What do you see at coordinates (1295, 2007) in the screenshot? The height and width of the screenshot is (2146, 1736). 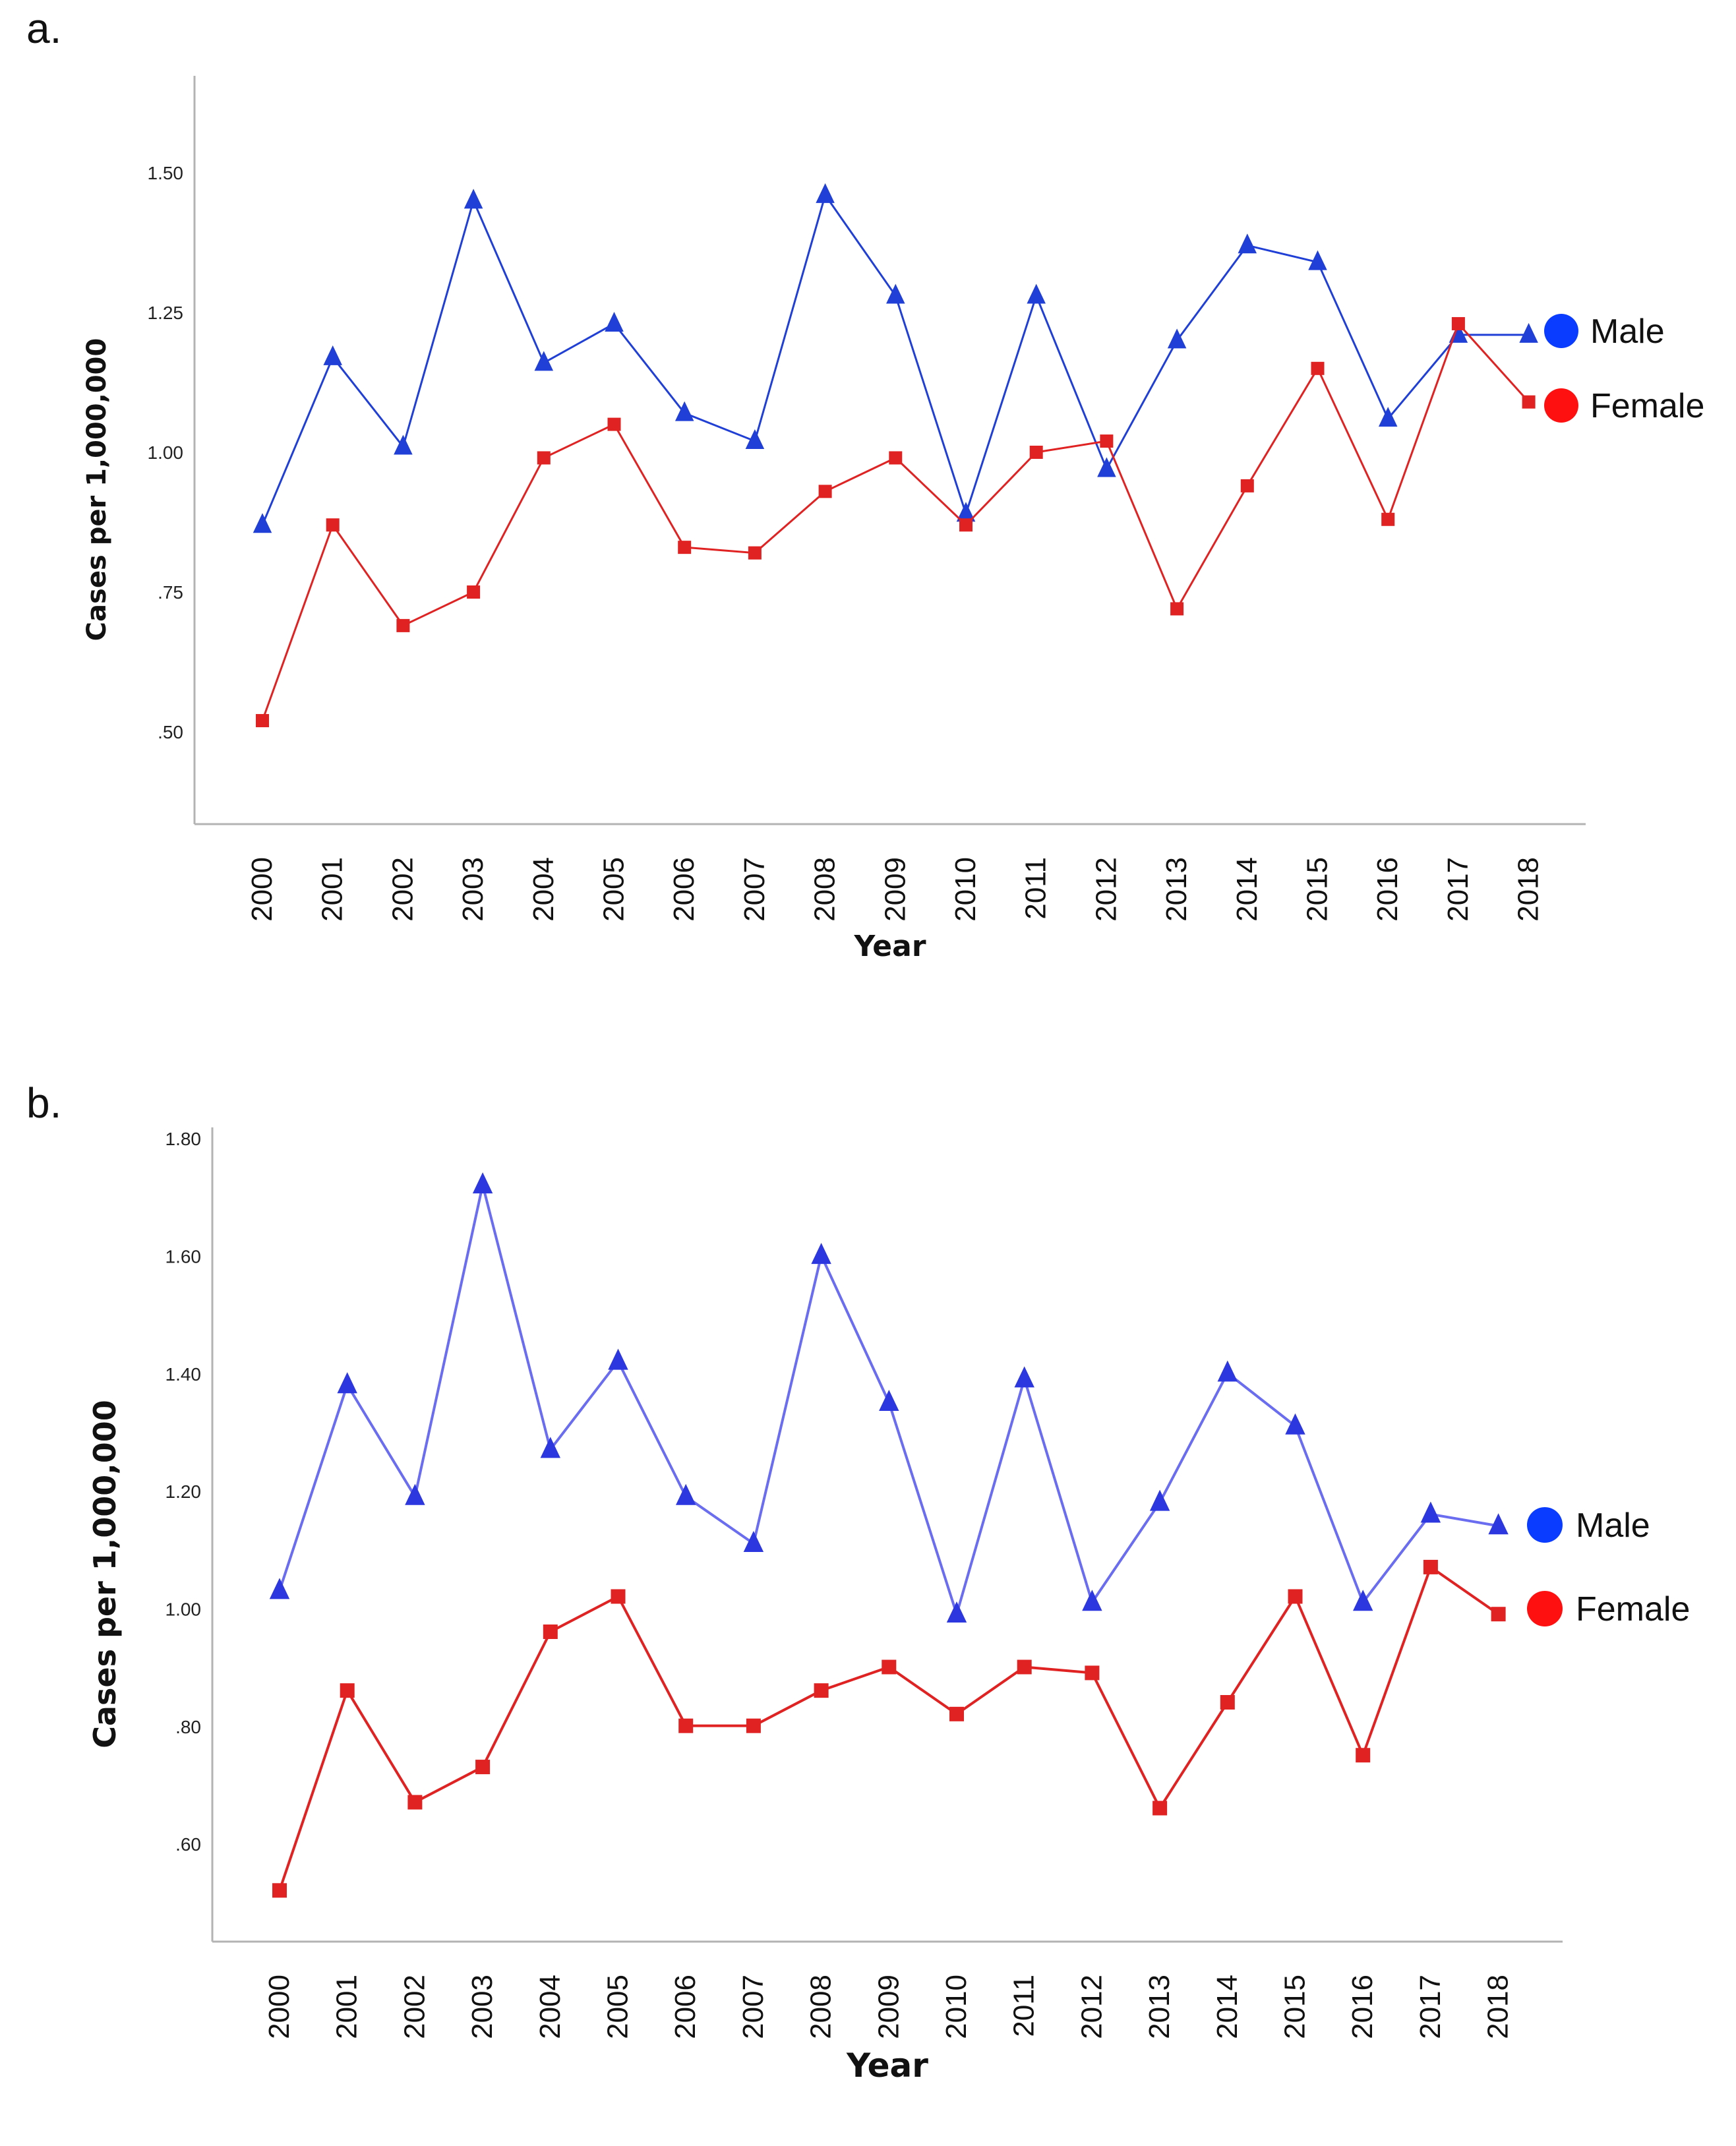 I see `x-tick-label: 2015` at bounding box center [1295, 2007].